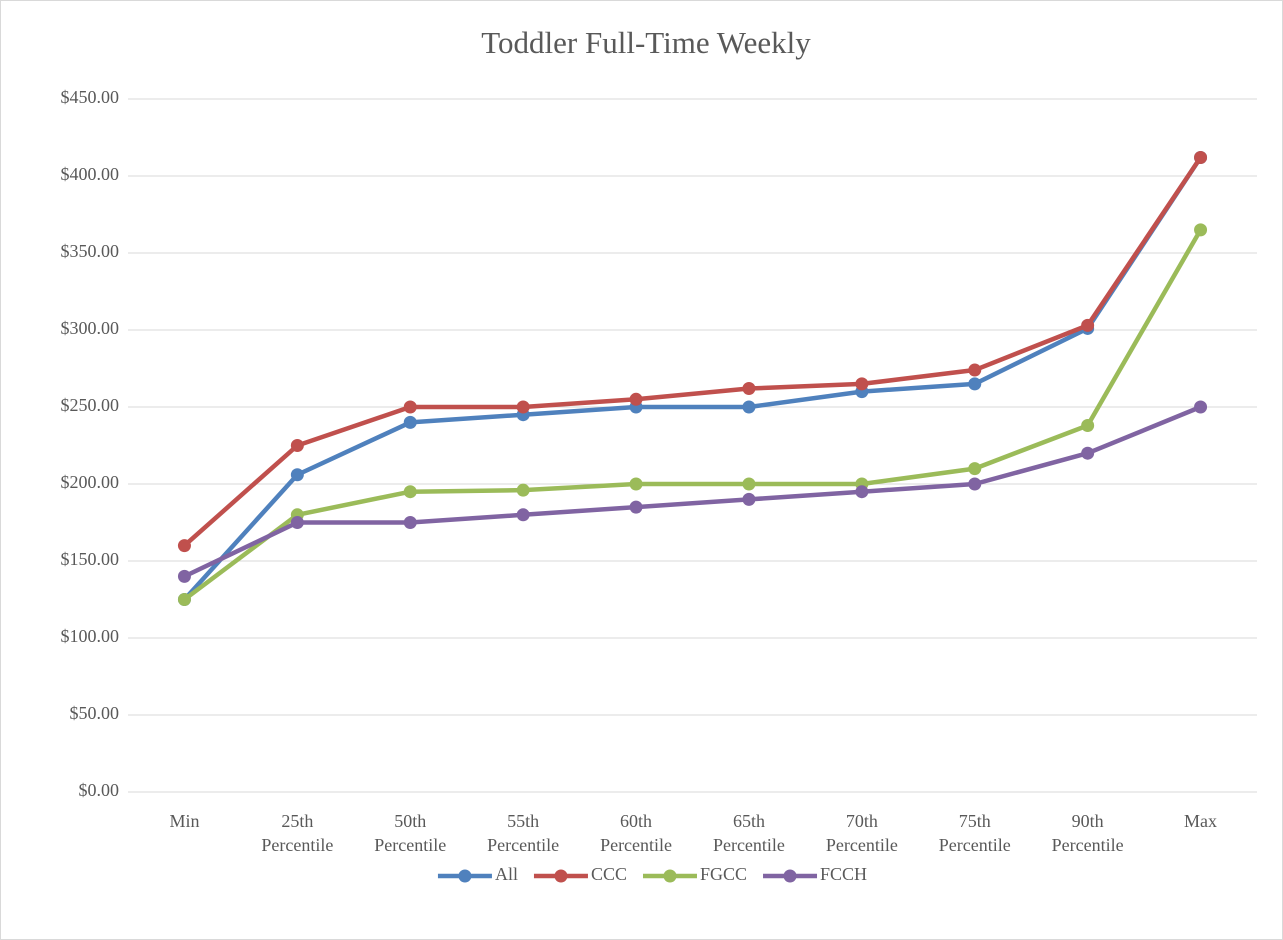 This screenshot has height=940, width=1283. I want to click on legend-label: CCC, so click(609, 874).